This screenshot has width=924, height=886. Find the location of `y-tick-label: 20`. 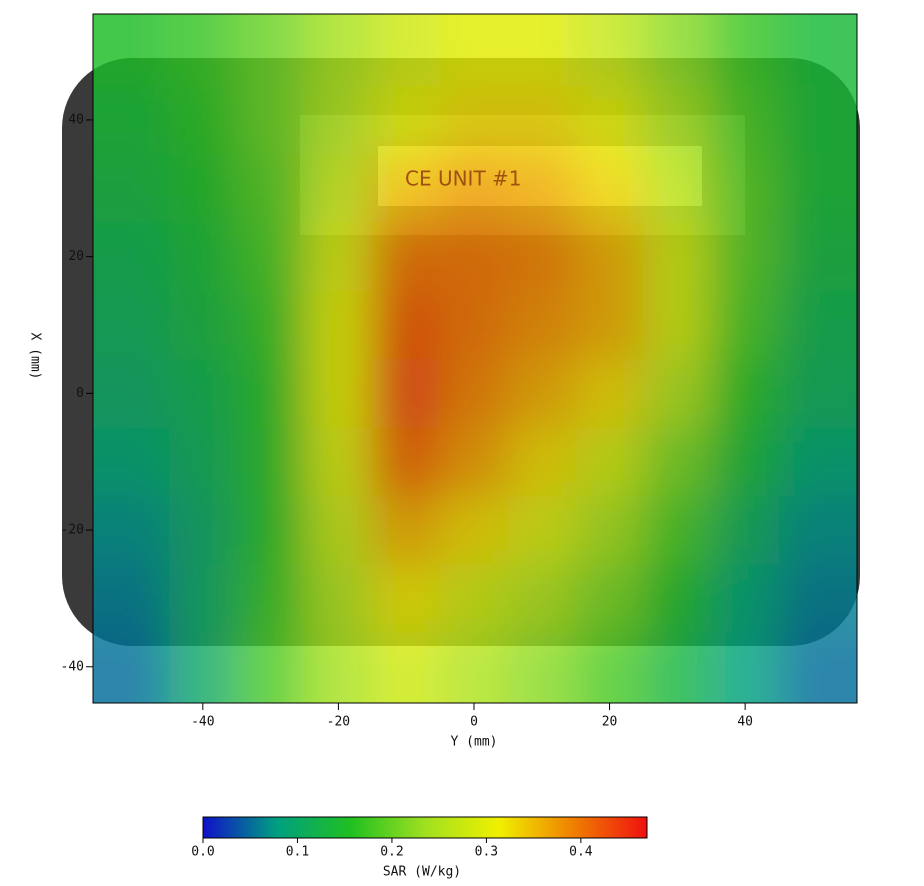

y-tick-label: 20 is located at coordinates (76, 256).